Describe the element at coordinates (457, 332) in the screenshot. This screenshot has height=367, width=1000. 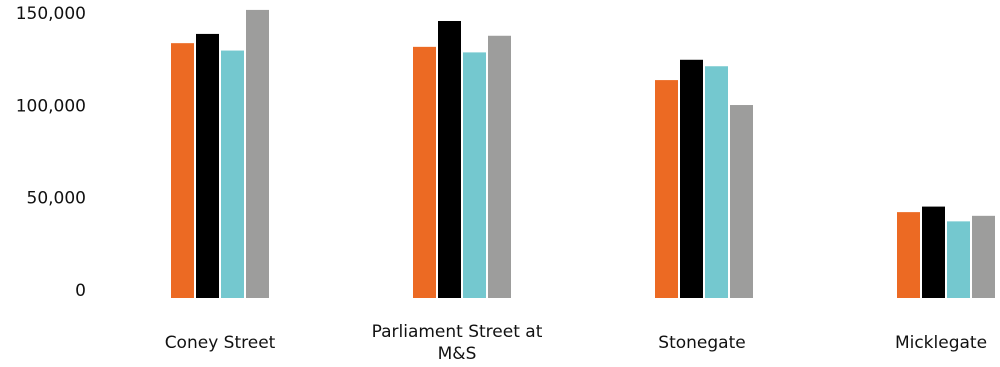
I see `x-category-label-line: Parliament Street at` at that location.